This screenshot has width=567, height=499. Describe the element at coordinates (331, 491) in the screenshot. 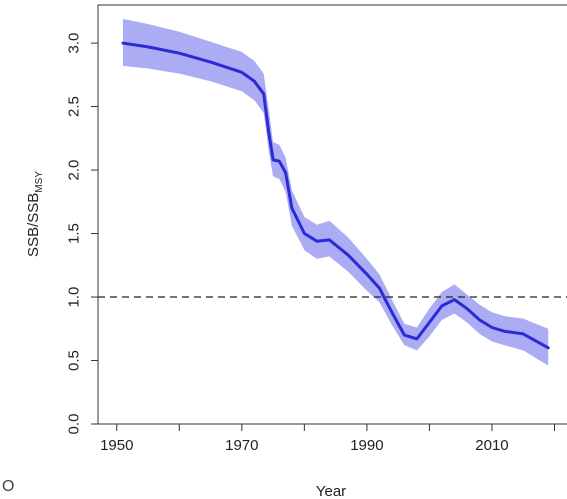

I see `x-axis-title: Year` at that location.